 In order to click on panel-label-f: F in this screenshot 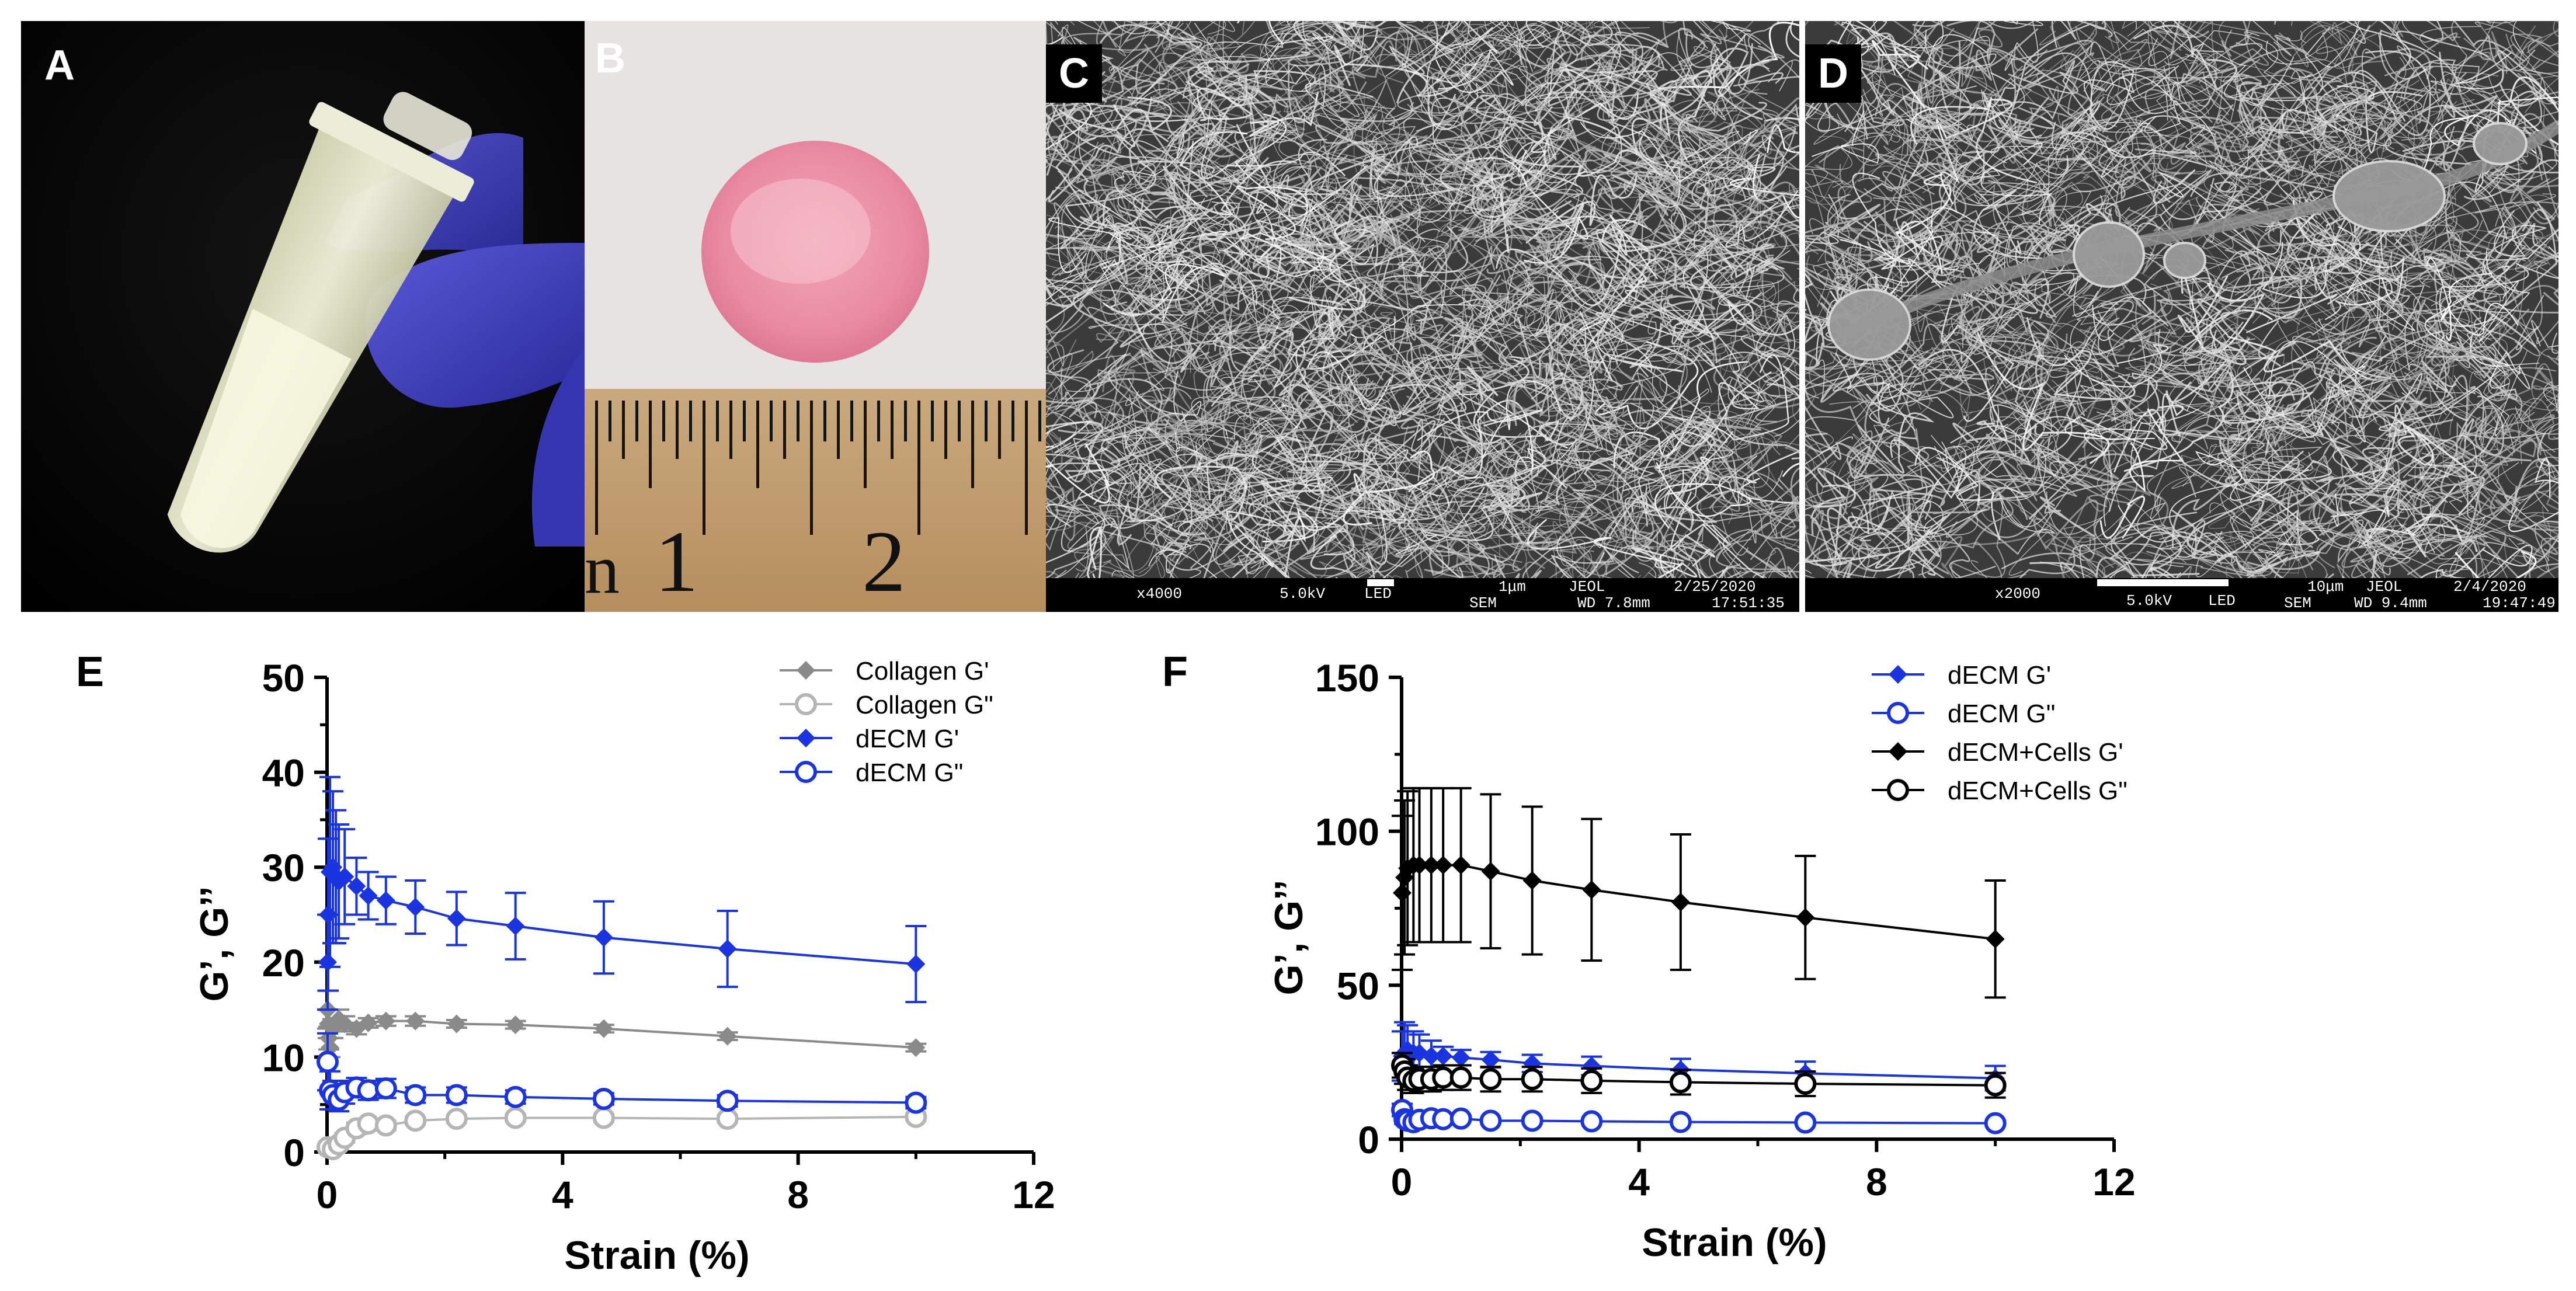, I will do `click(1175, 672)`.